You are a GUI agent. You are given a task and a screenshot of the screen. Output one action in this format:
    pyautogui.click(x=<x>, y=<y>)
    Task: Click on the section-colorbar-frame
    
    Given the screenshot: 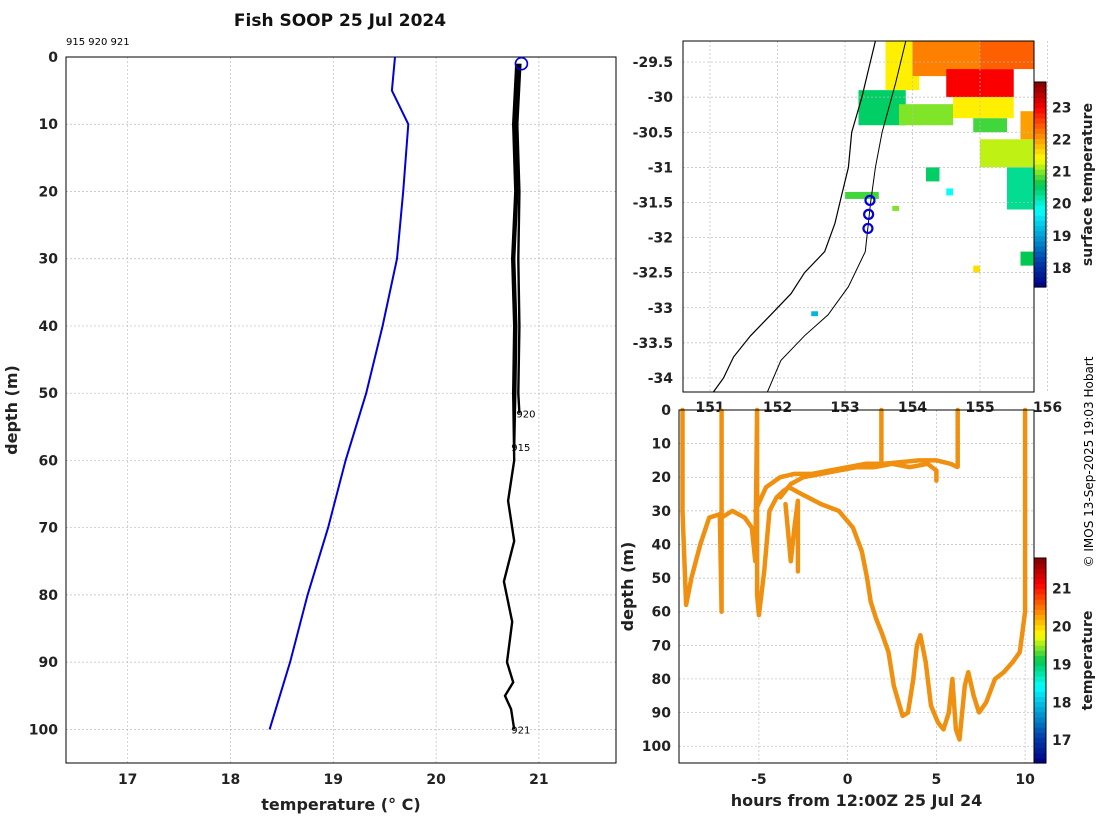 What is the action you would take?
    pyautogui.click(x=1040, y=660)
    